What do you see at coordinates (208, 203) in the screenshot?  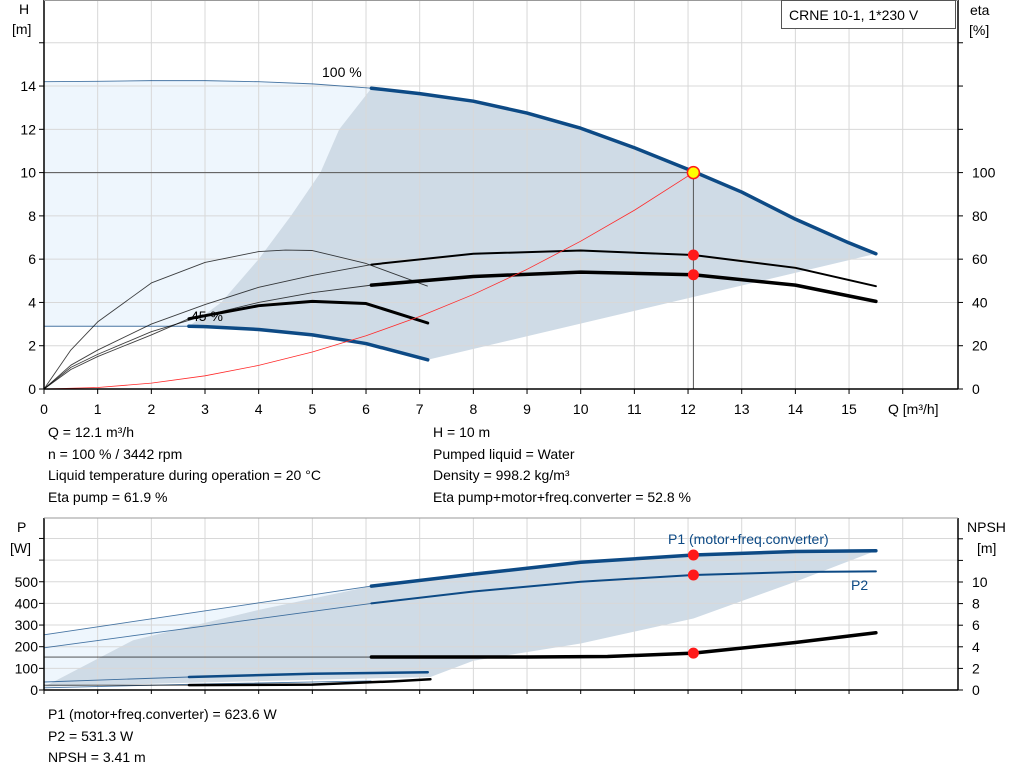 I see `extended-range-area` at bounding box center [208, 203].